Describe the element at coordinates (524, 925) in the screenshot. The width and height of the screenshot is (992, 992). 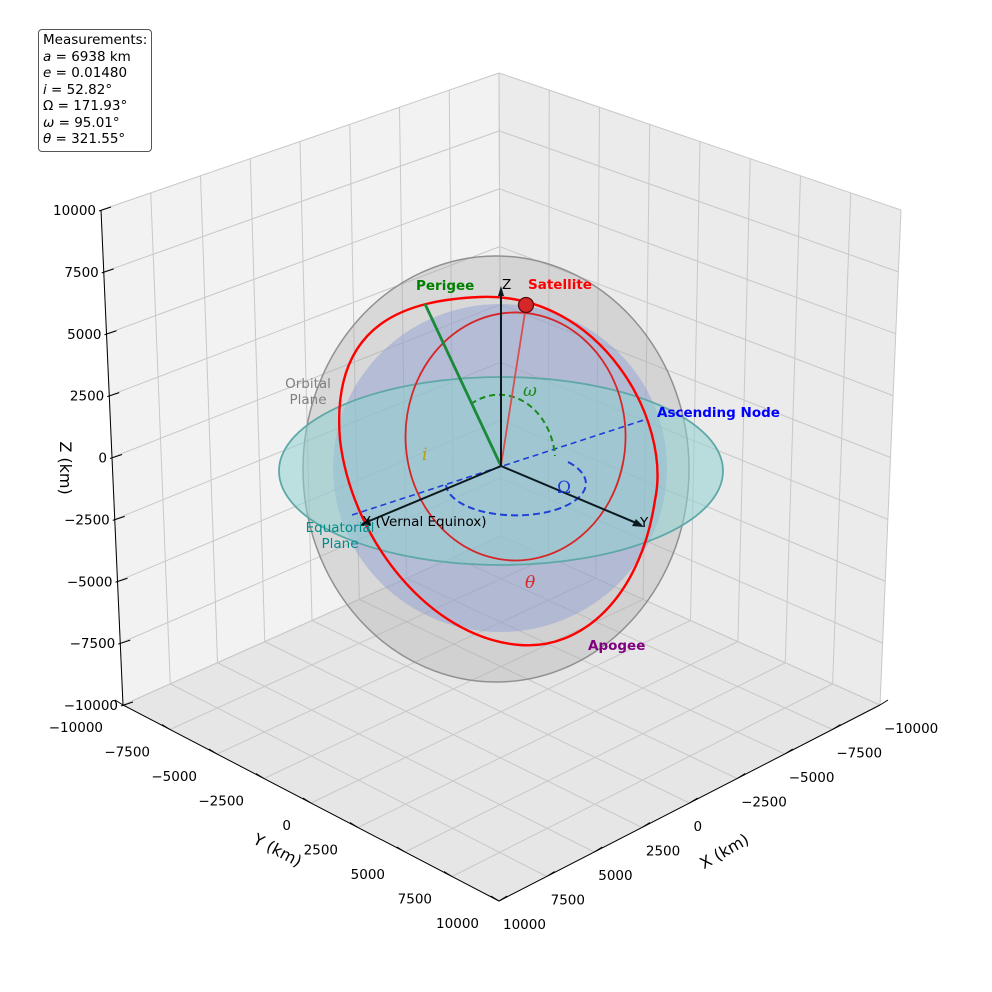
I see `x-tick-label: 10000` at that location.